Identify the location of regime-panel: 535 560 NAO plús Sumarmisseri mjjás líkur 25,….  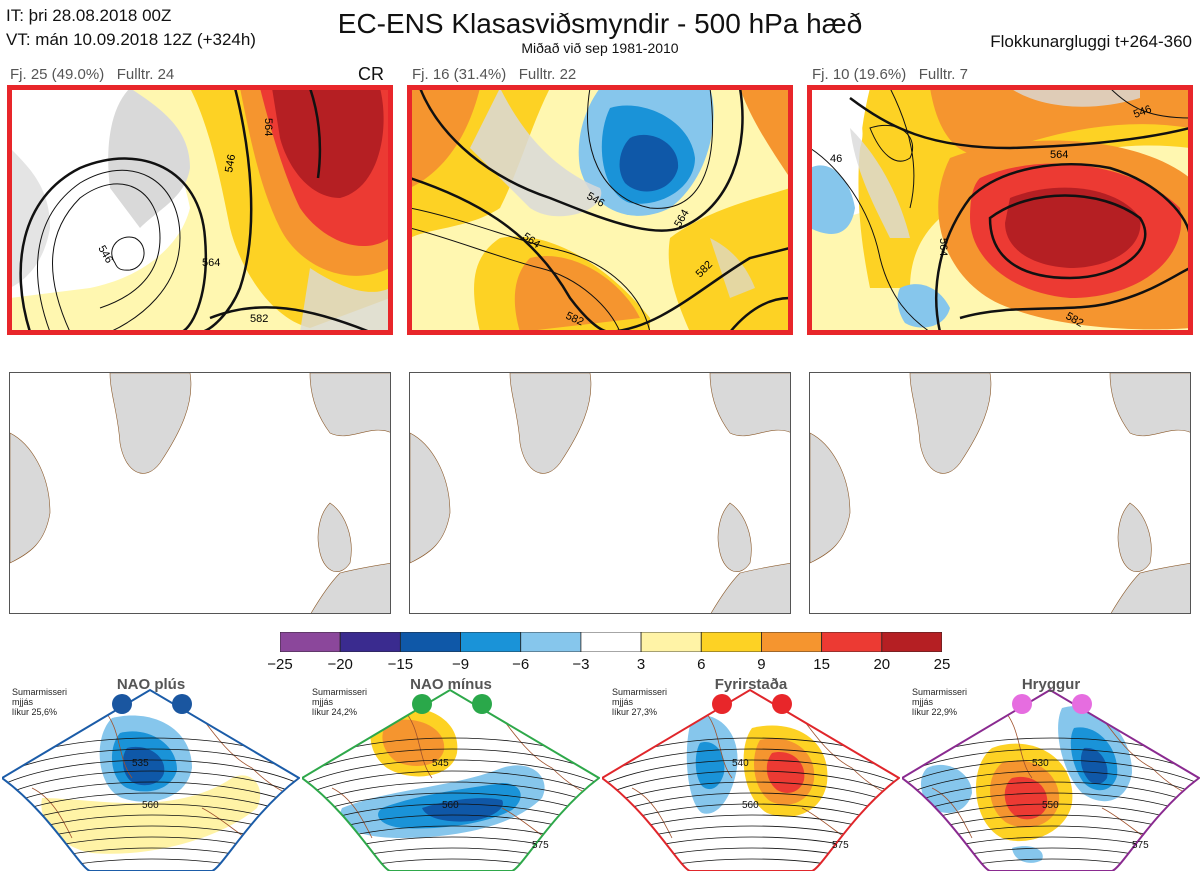
(150, 774).